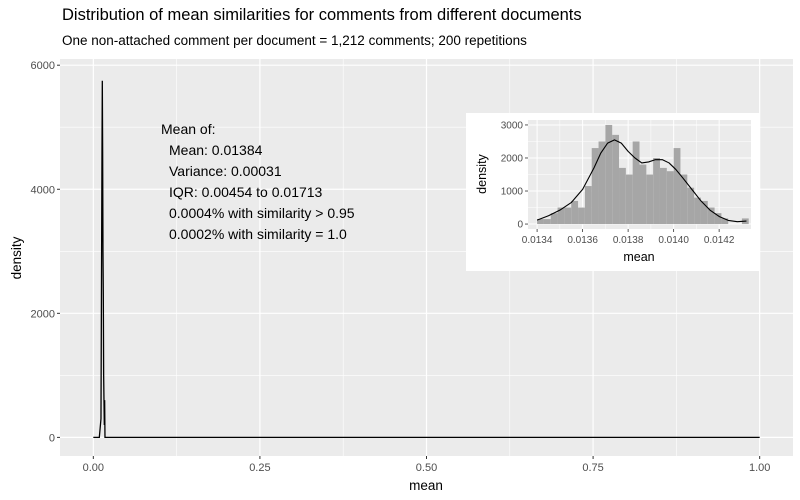 This screenshot has height=500, width=800. I want to click on main-x-axis: 0.00 0.25 0.50 0.75 1.00, so click(426, 465).